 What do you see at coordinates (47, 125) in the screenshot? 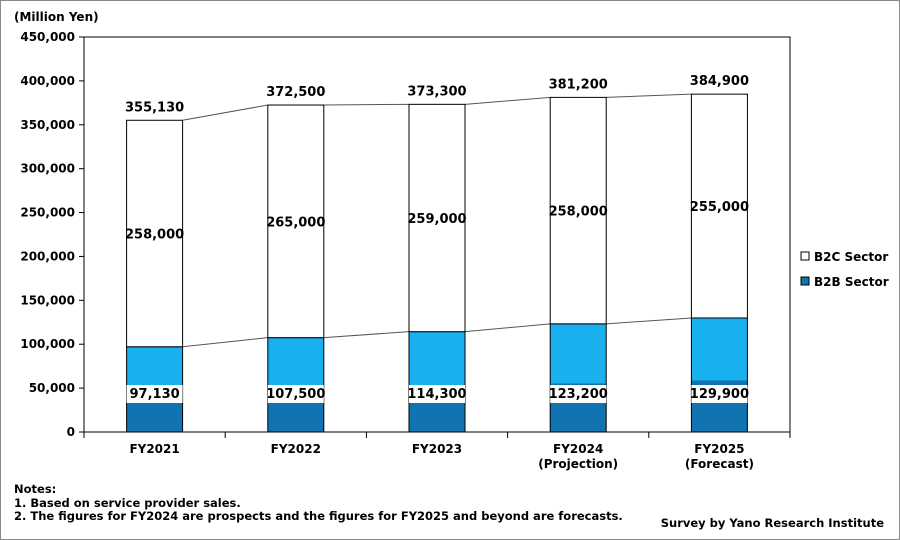
I see `y-tick-label: 350,000` at bounding box center [47, 125].